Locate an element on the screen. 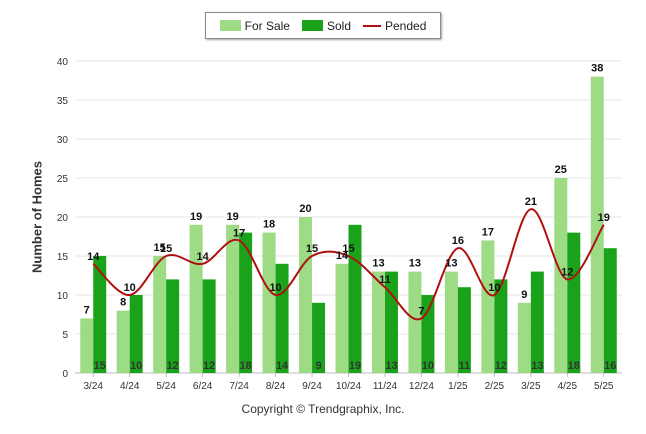 The image size is (646, 434). data-label-for-sale: 25 is located at coordinates (561, 170).